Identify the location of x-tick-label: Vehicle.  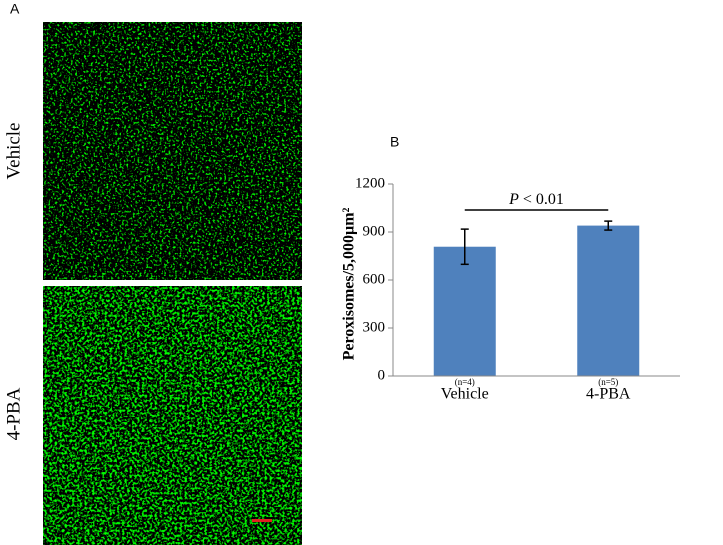
(465, 394).